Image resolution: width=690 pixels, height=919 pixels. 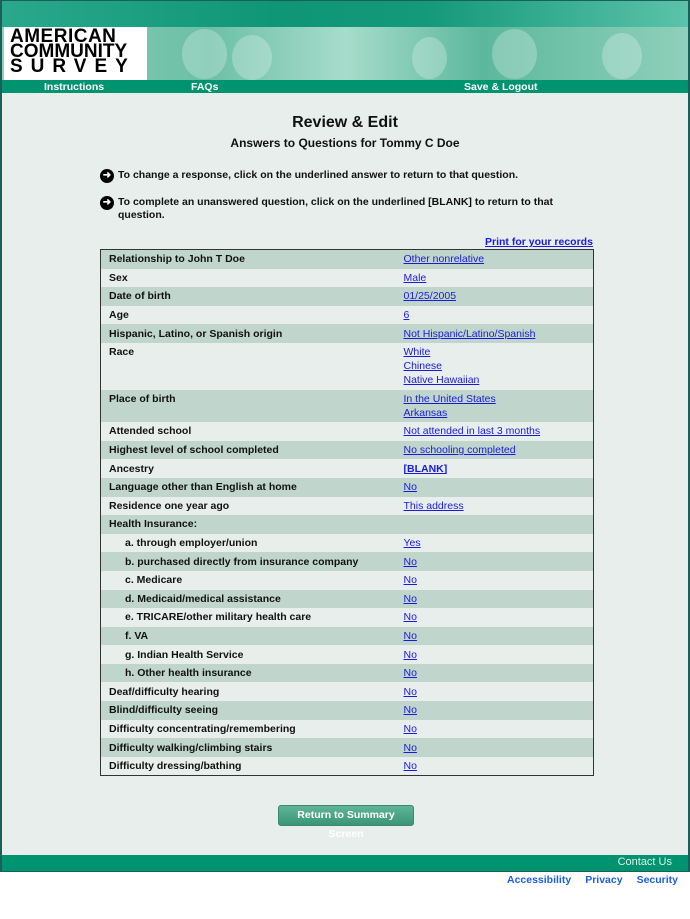 I want to click on nav-faqs: FAQs, so click(x=205, y=87).